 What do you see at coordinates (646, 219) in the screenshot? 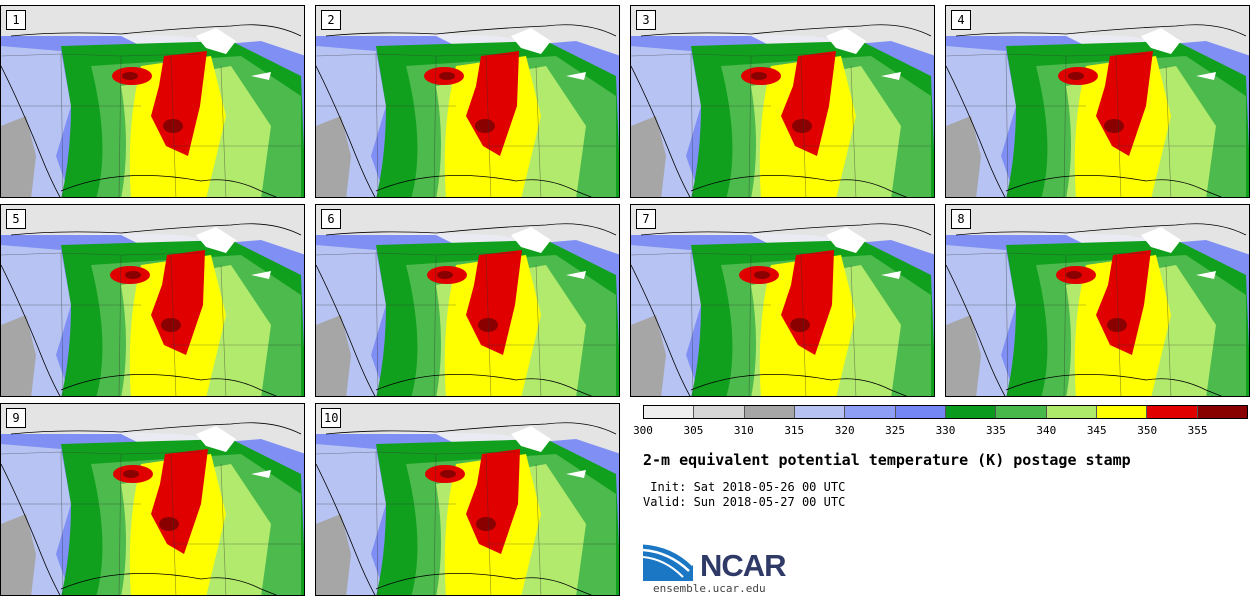
I see `panel-label: 7` at bounding box center [646, 219].